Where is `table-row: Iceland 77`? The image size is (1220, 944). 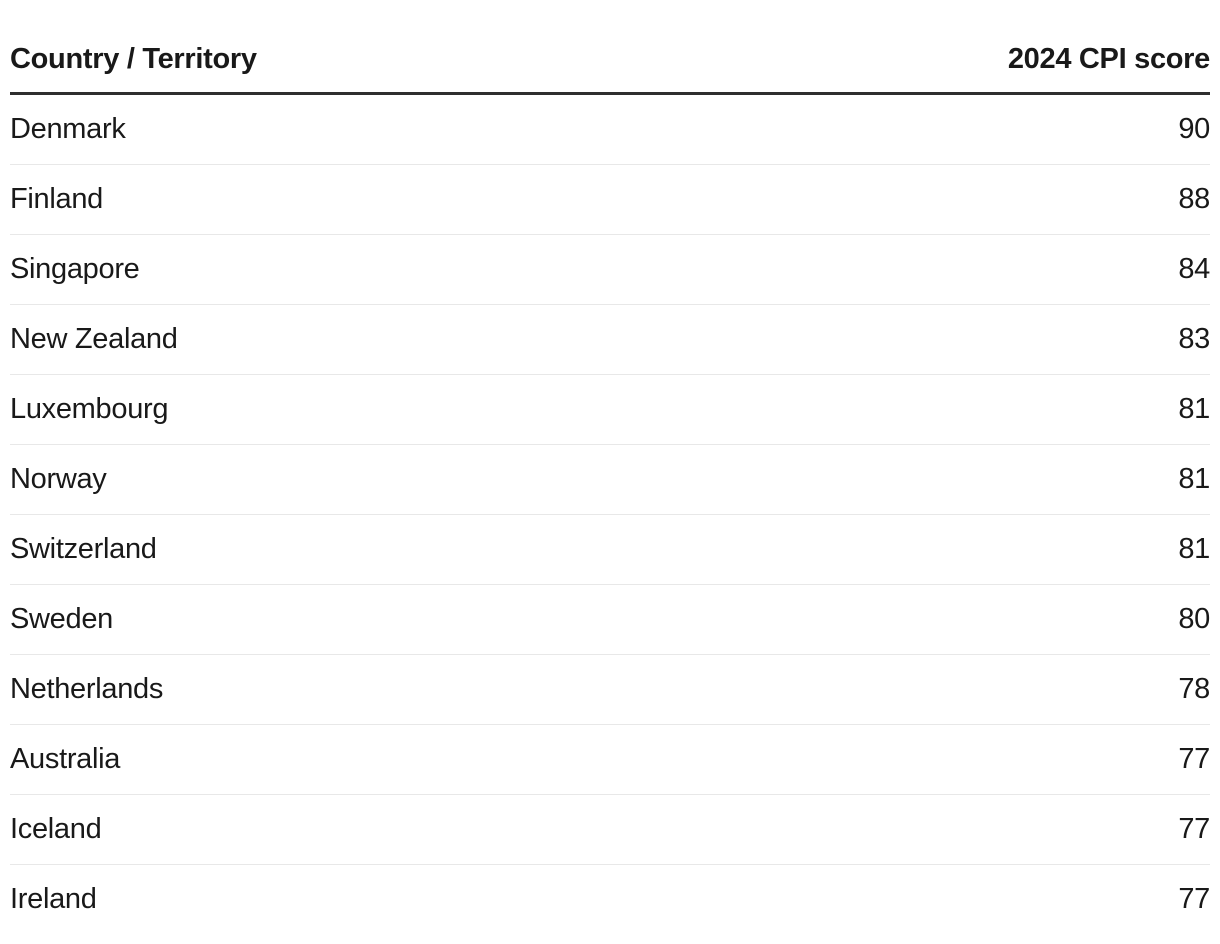
table-row: Iceland 77 is located at coordinates (610, 830).